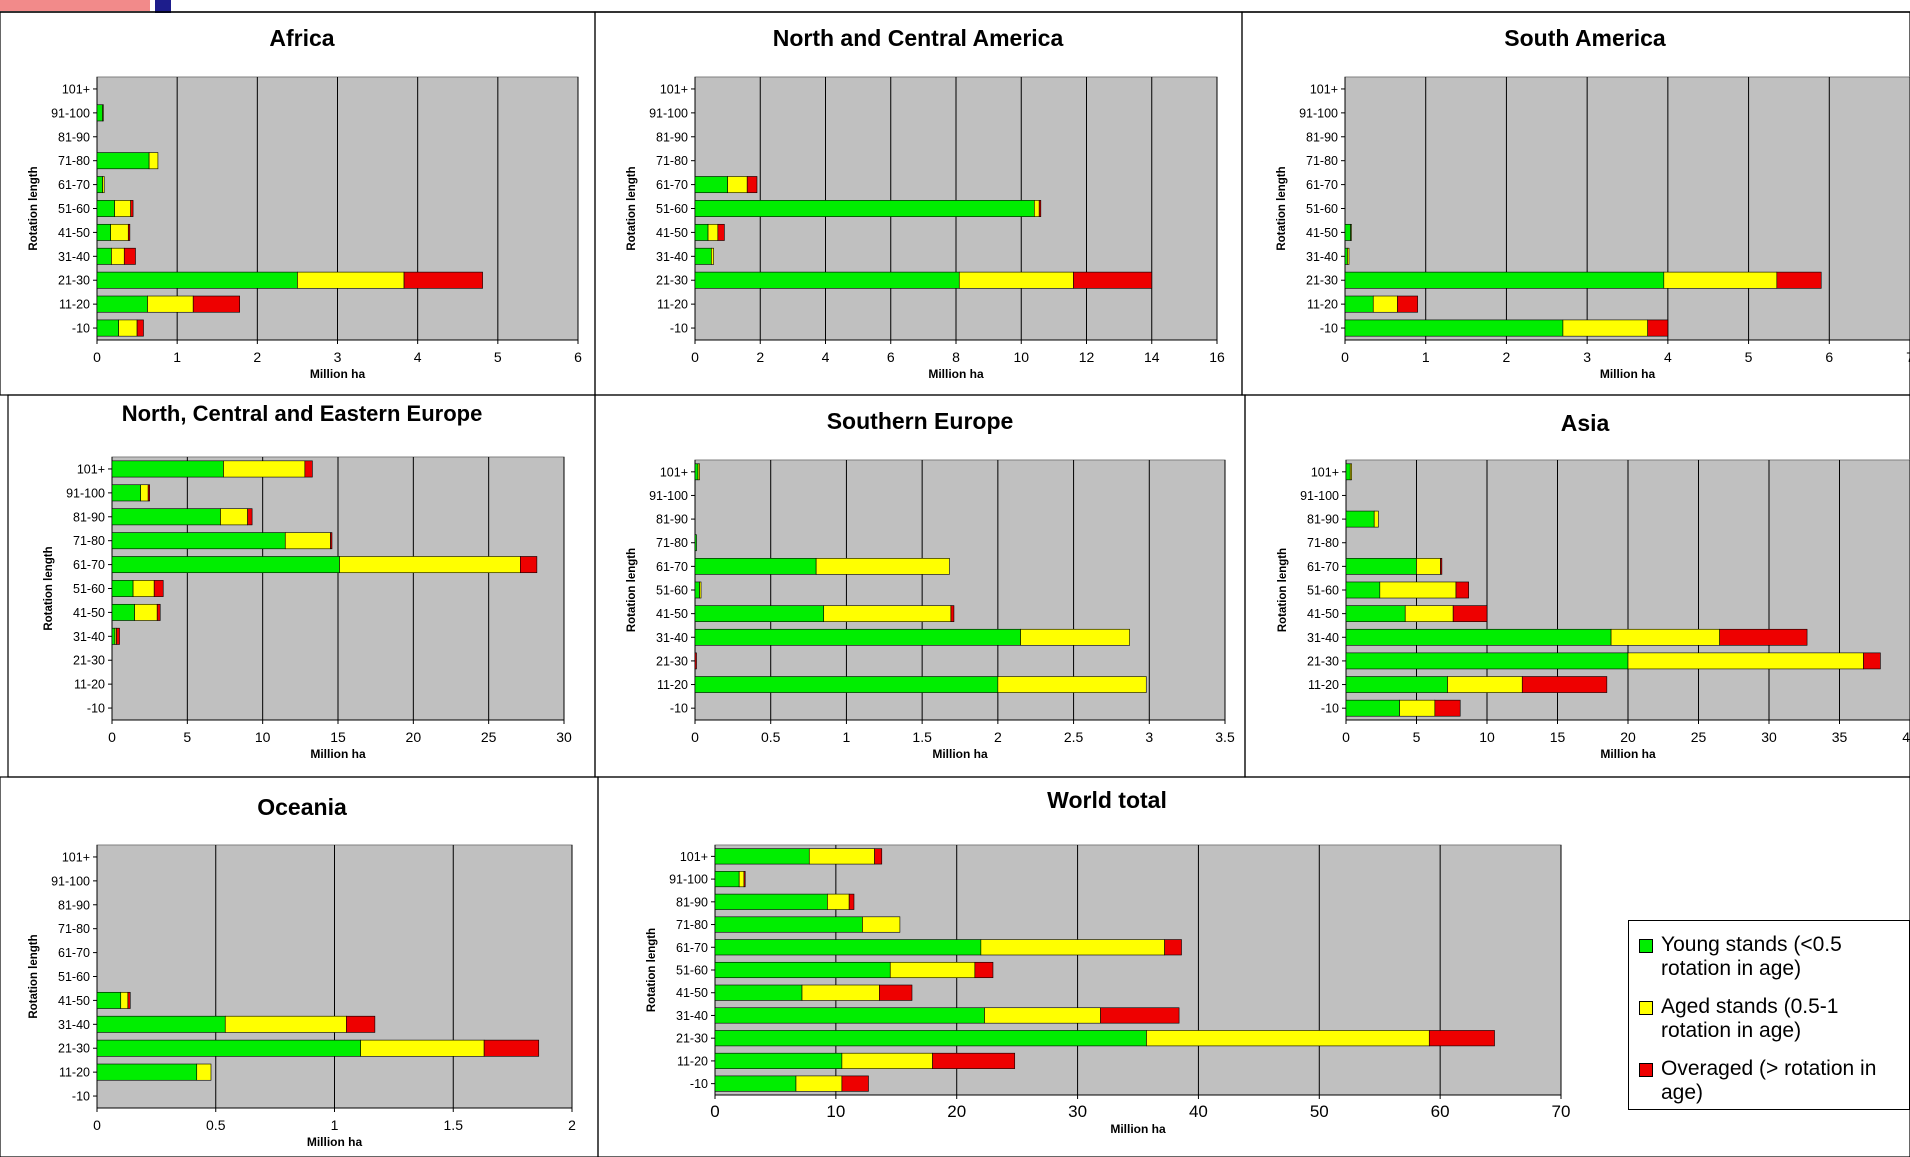 This screenshot has width=1910, height=1157. I want to click on legend-item-overaged: Overaged (> rotation in age), so click(1772, 1081).